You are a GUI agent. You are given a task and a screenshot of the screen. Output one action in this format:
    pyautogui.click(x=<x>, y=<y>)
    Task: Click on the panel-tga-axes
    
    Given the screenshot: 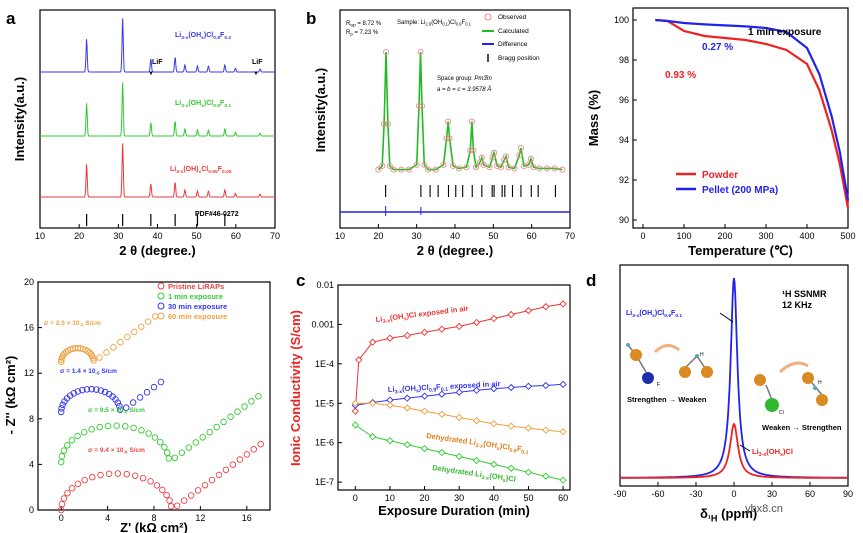 What is the action you would take?
    pyautogui.click(x=740, y=118)
    